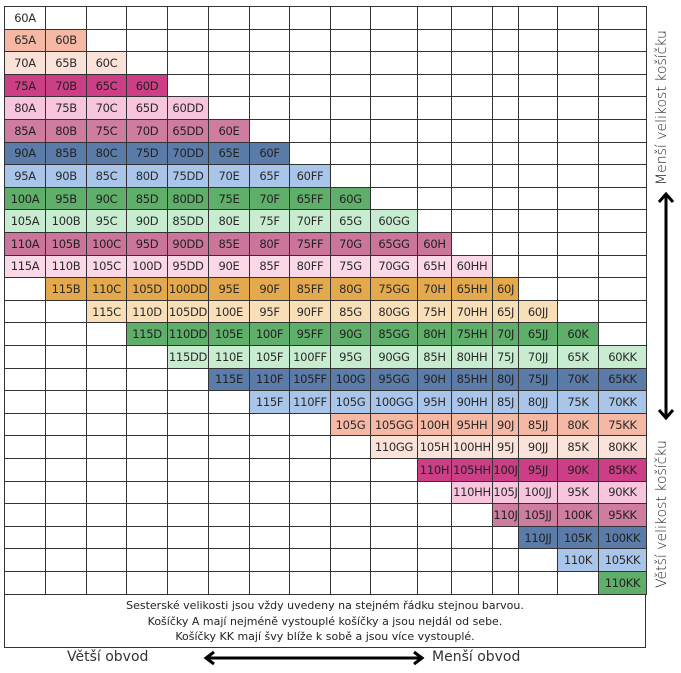  I want to click on size-cell: 70HH, so click(472, 311).